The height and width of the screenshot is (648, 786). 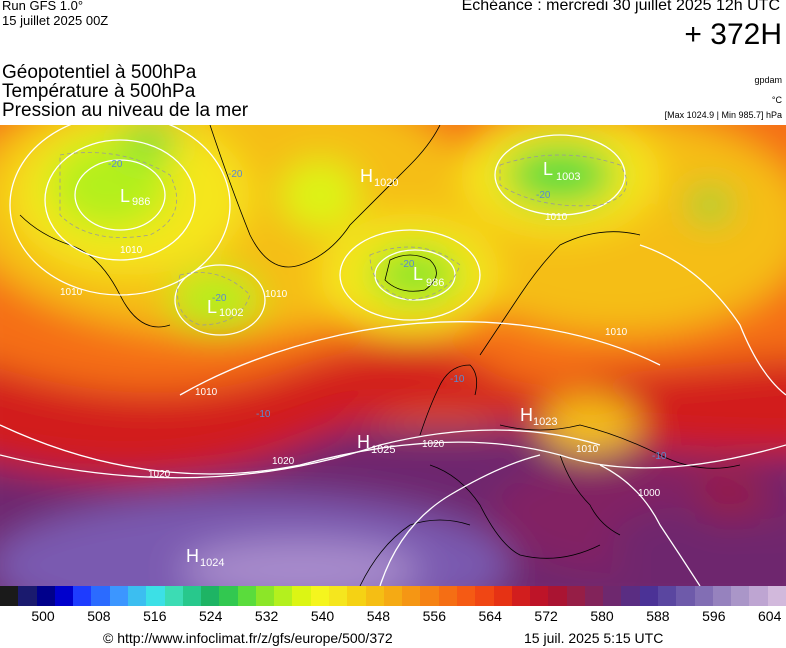 I want to click on colorbar-tick-label: 516, so click(x=155, y=616).